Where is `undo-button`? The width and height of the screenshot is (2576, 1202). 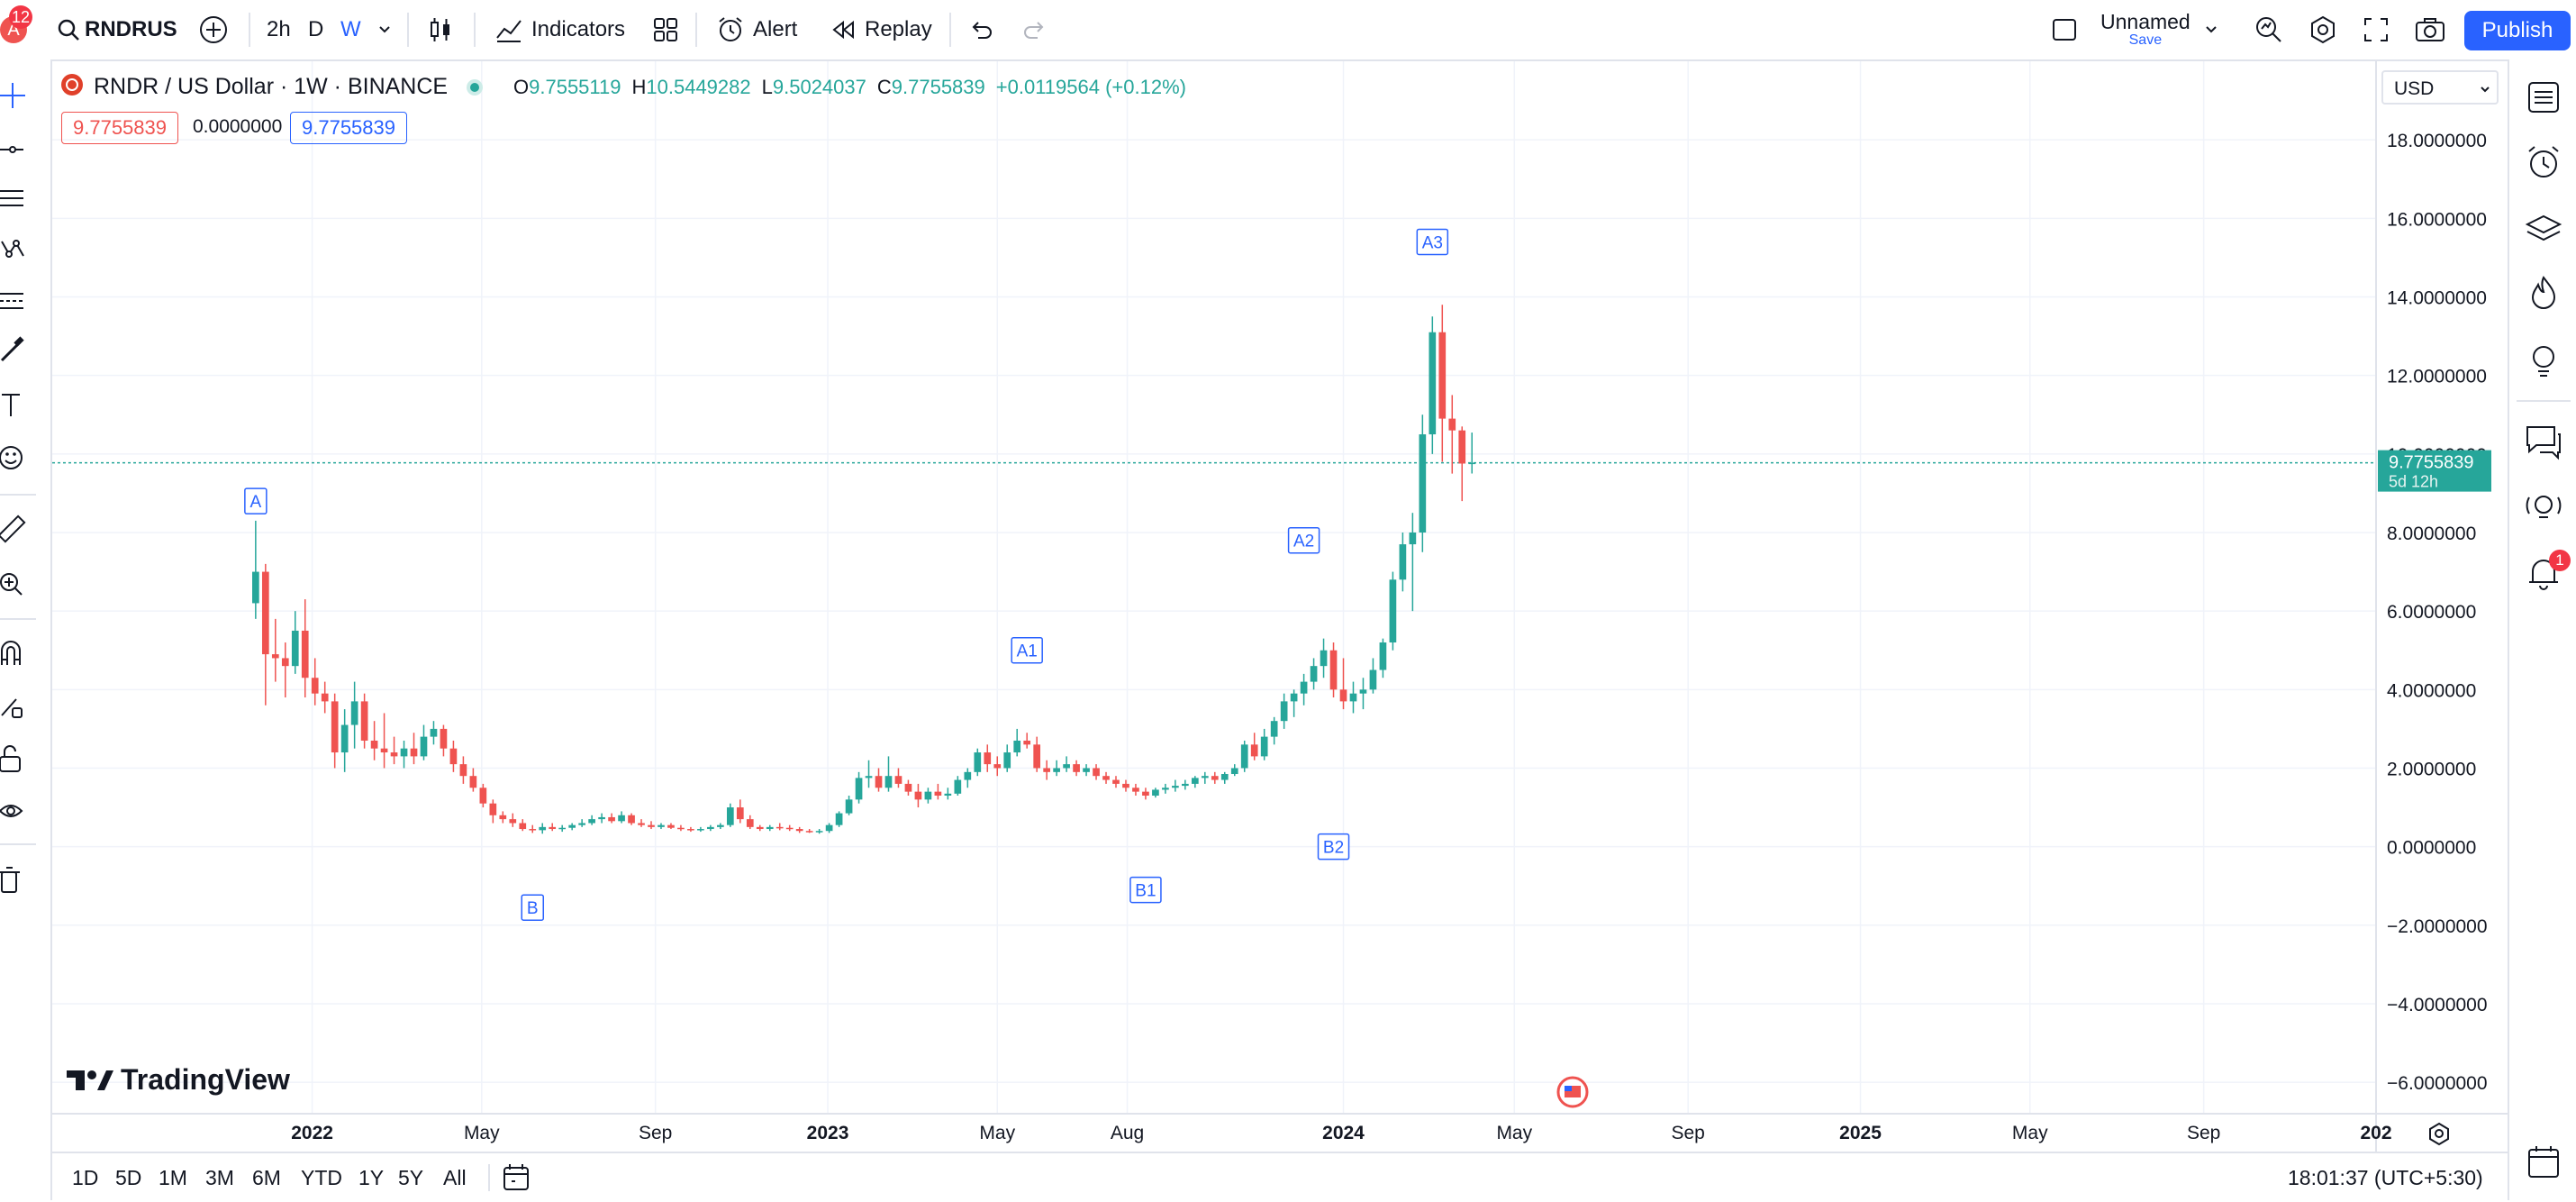 undo-button is located at coordinates (981, 29).